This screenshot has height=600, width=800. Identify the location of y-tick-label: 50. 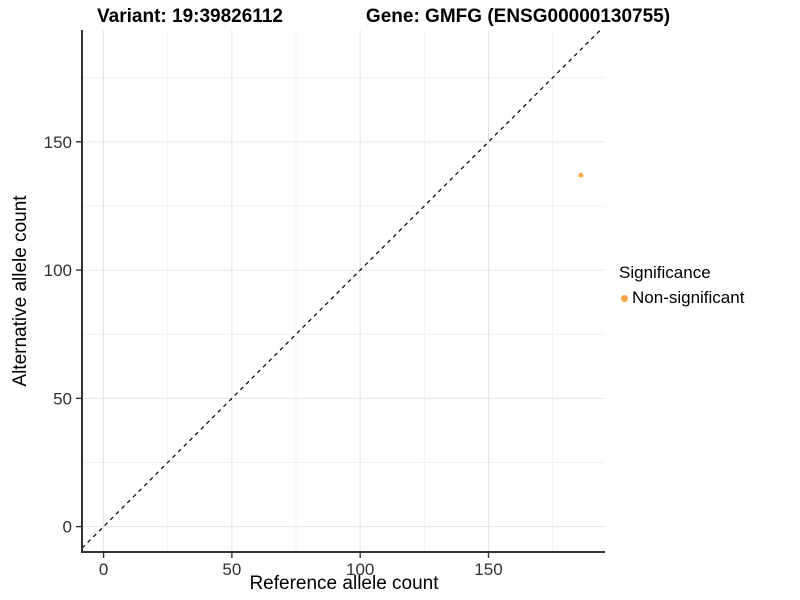
(62, 398).